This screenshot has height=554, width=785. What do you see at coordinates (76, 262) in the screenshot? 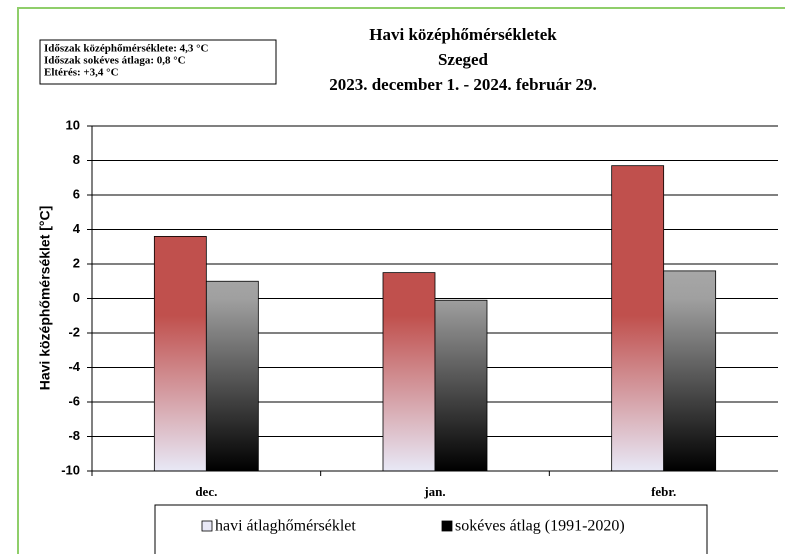
I see `y-tick-label: 2` at bounding box center [76, 262].